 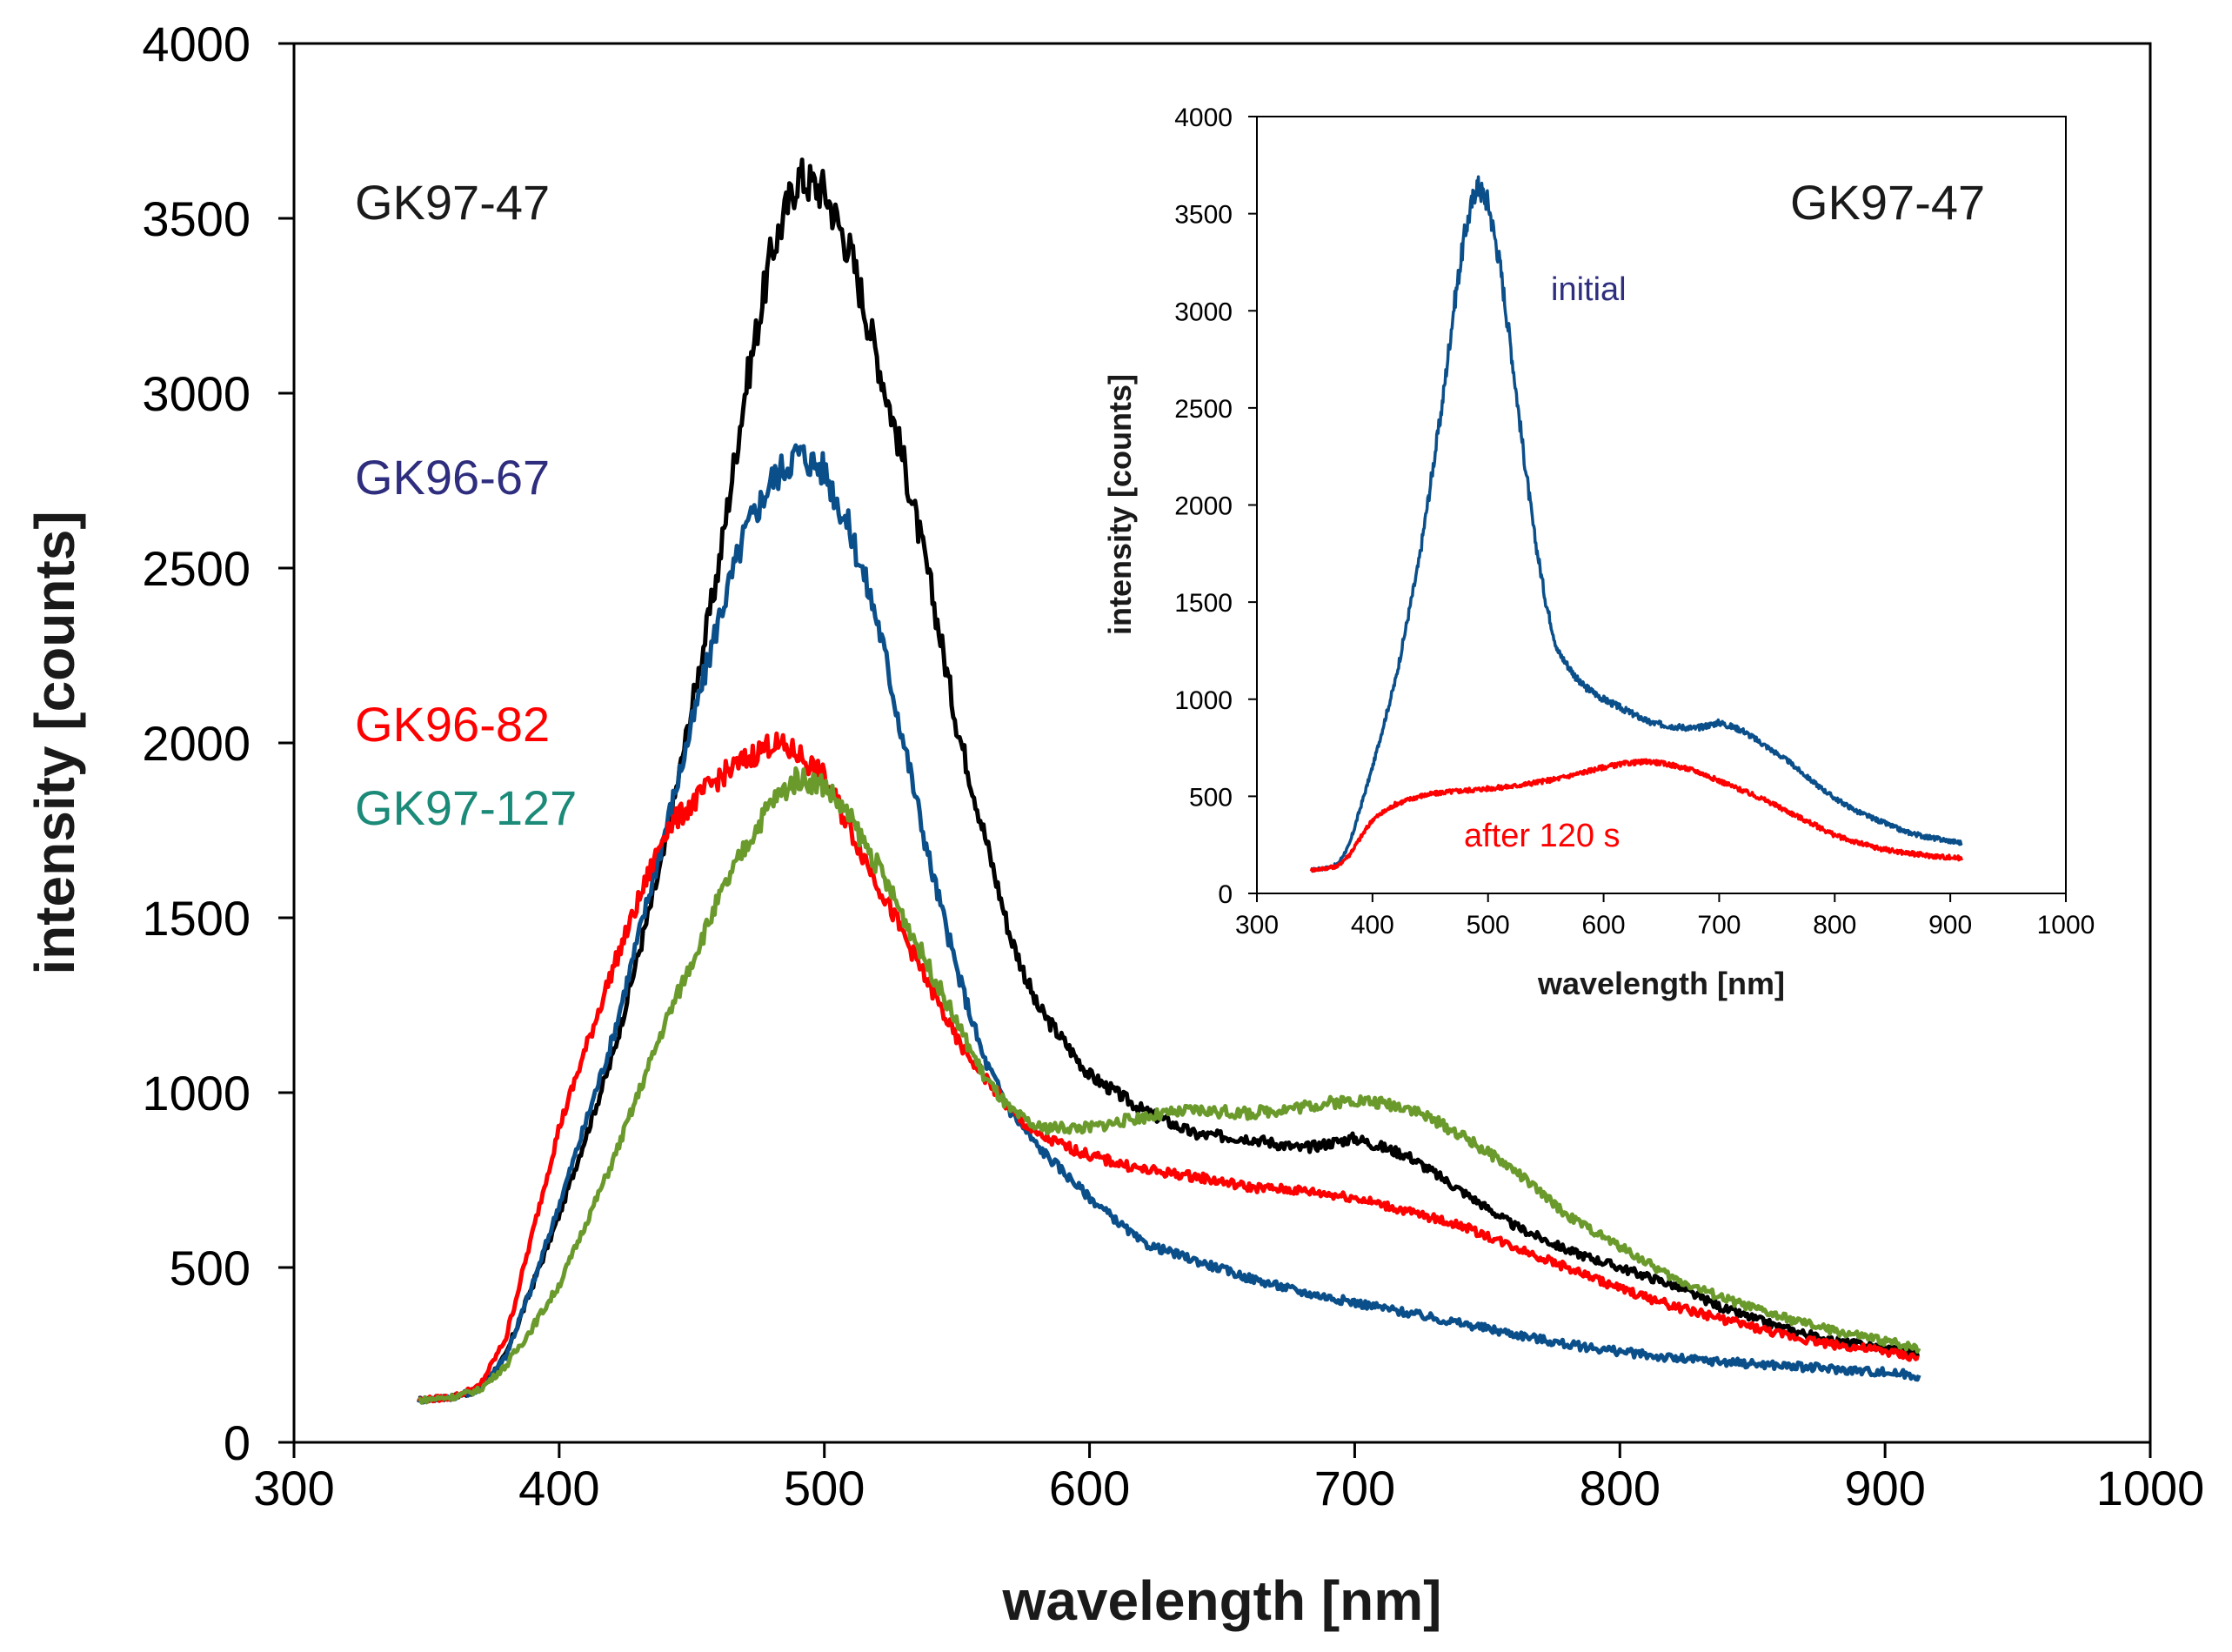 I want to click on inset-y-ticks: 0 500 1000 1500 2000 2500 3000 3500 4000, so click(x=1215, y=506).